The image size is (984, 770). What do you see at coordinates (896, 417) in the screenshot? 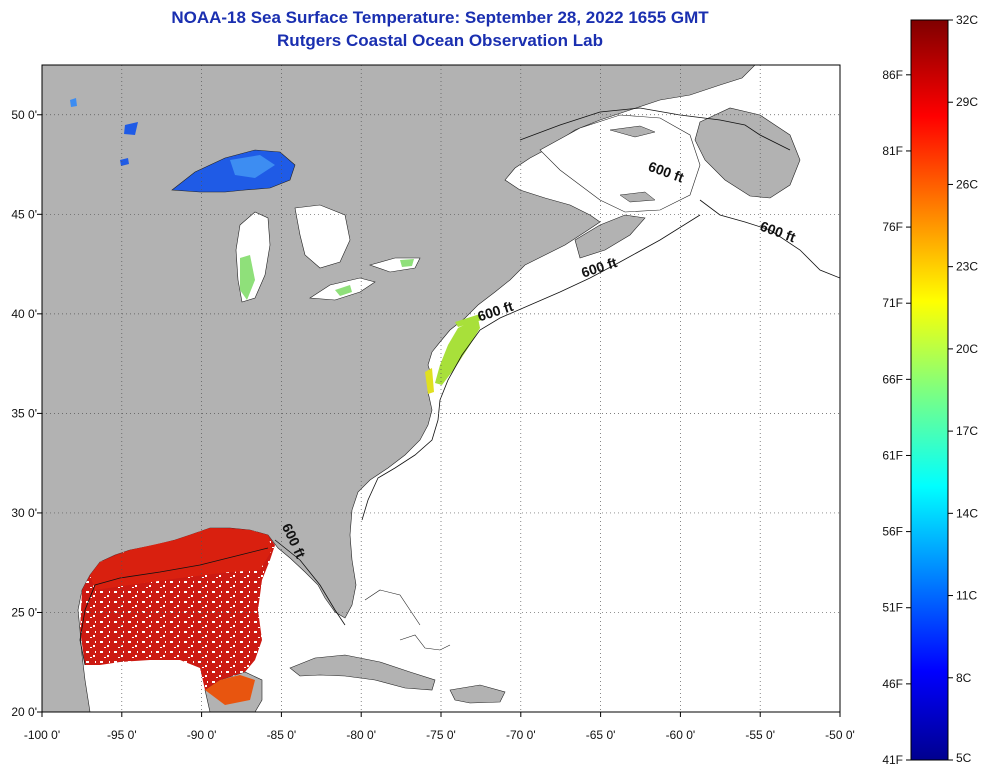
I see `colorbar-fahrenheit-labels: 86F 81F 76F 71F 66F 61F 56F 51F 46F 41F` at bounding box center [896, 417].